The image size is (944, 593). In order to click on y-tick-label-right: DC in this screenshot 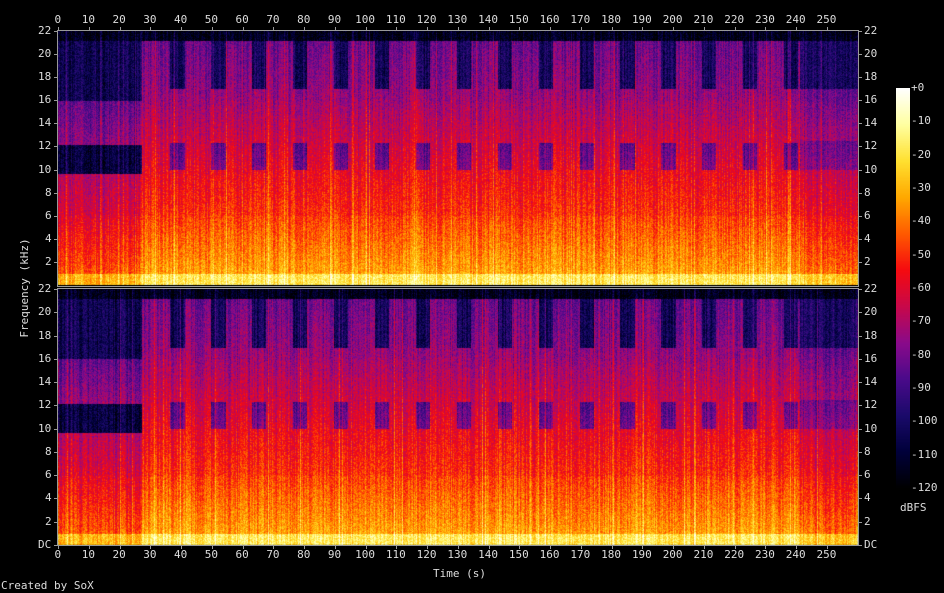, I will do `click(871, 544)`.